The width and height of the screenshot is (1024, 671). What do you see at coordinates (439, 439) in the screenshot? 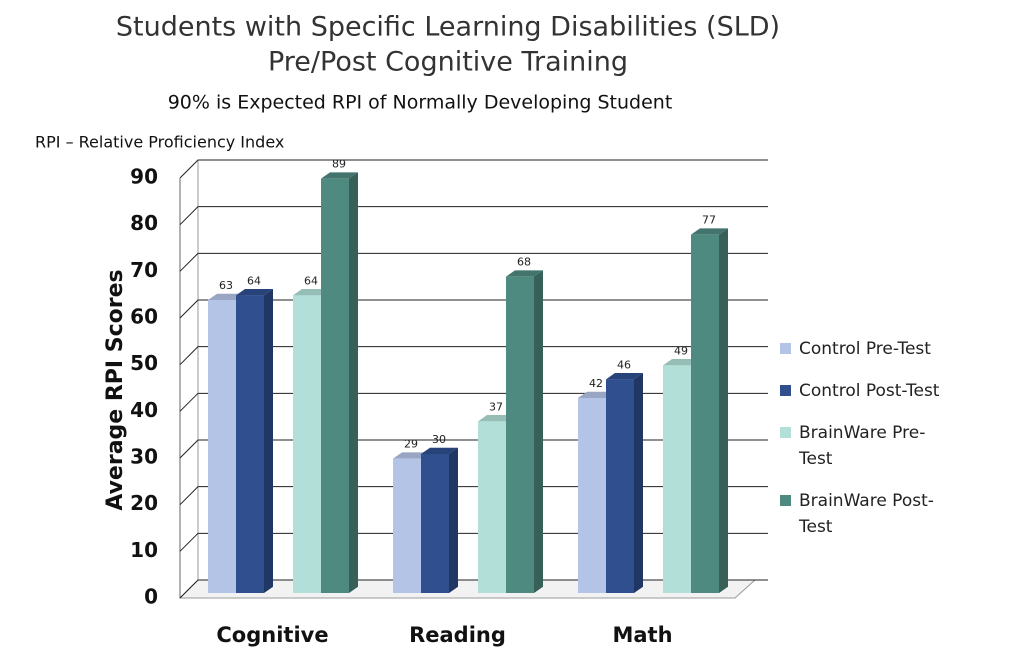
I see `value-label: 30` at bounding box center [439, 439].